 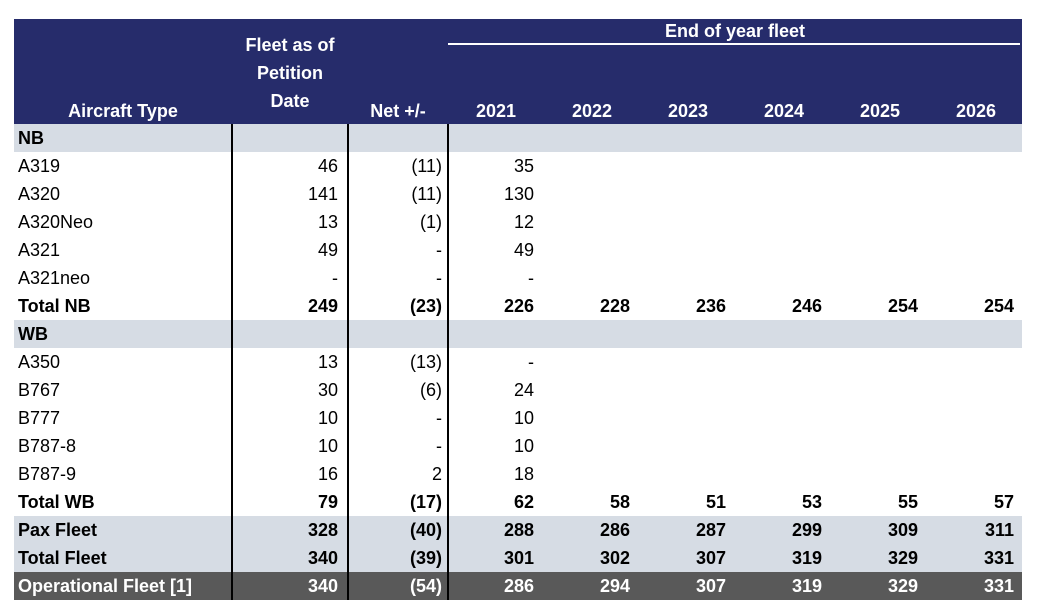 What do you see at coordinates (907, 502) in the screenshot?
I see `year-cell: 55` at bounding box center [907, 502].